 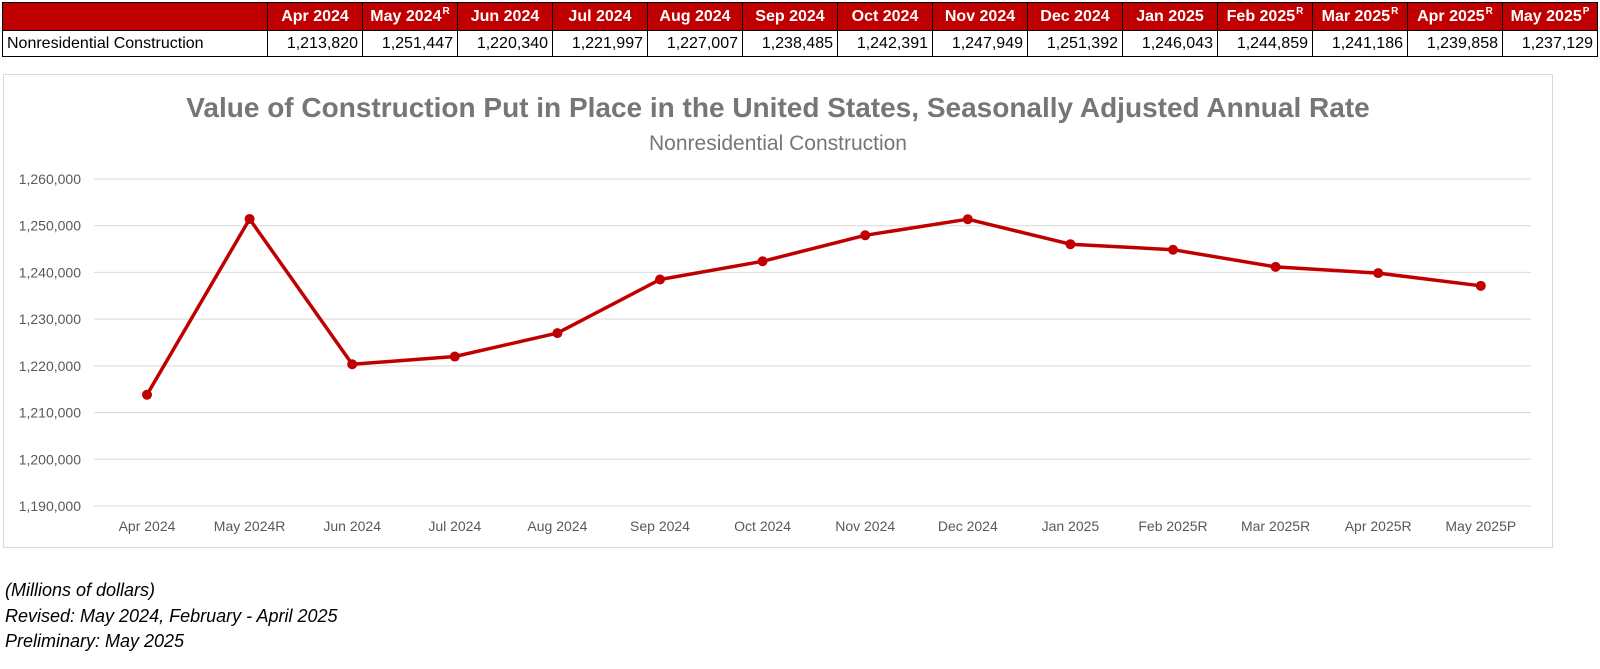 What do you see at coordinates (1360, 43) in the screenshot?
I see `table-cell: 1,241,186` at bounding box center [1360, 43].